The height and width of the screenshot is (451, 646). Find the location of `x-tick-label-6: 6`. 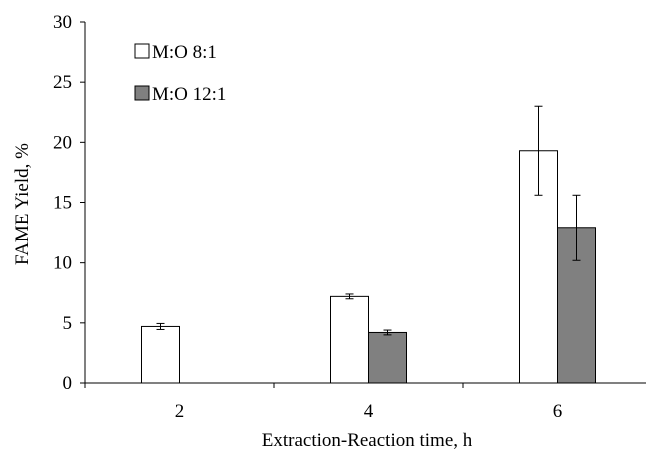

x-tick-label-6: 6 is located at coordinates (558, 411).